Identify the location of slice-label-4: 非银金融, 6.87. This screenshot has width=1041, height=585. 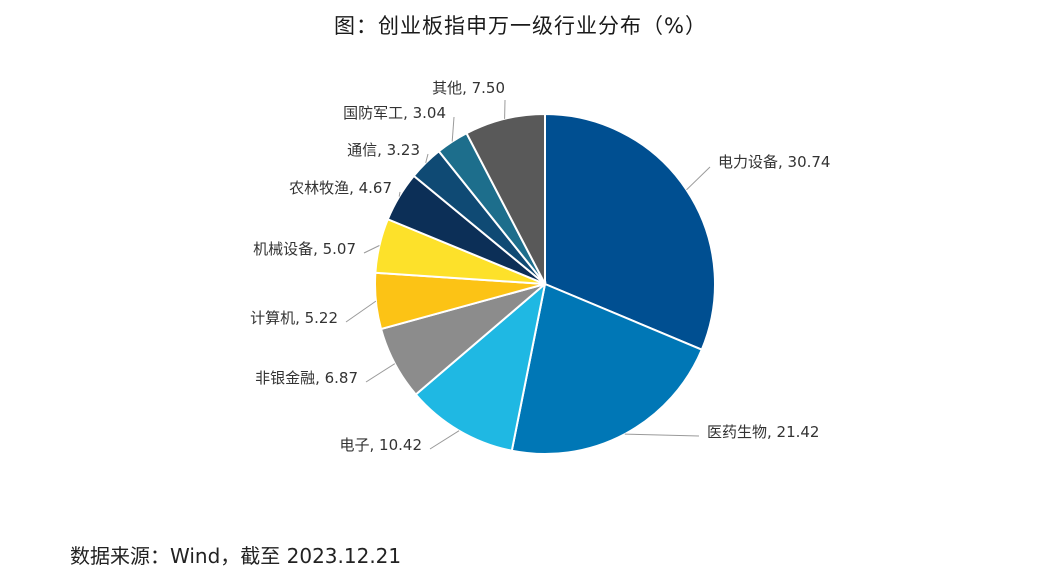
(306, 378).